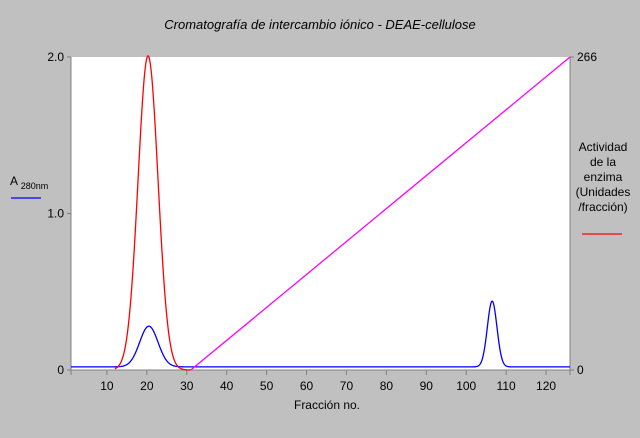 The width and height of the screenshot is (640, 438). What do you see at coordinates (427, 386) in the screenshot?
I see `x-tick-label-8: 90` at bounding box center [427, 386].